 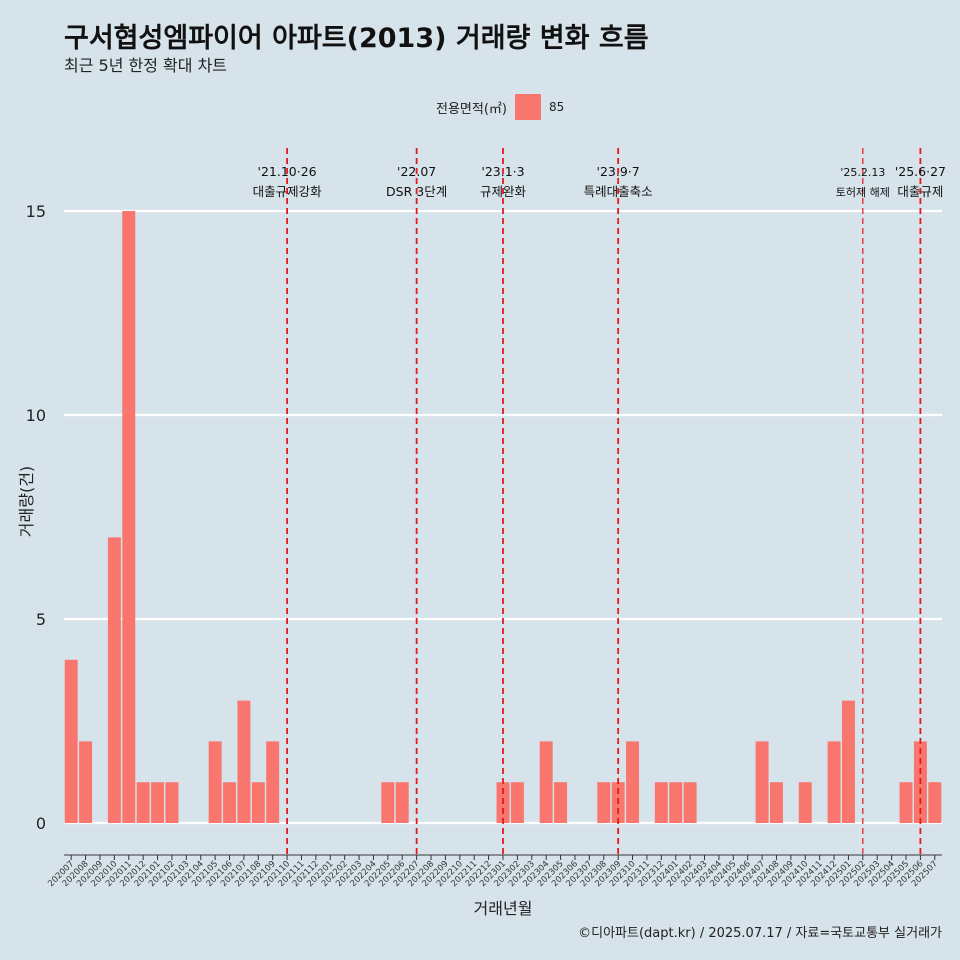 What do you see at coordinates (36, 211) in the screenshot?
I see `y-tick-label: 15` at bounding box center [36, 211].